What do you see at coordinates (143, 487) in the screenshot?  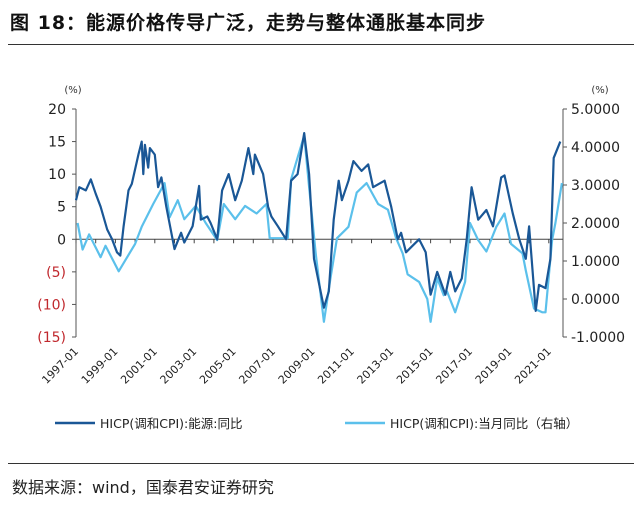 I see `source-note: 数据来源：wind，国泰君安证券研究` at bounding box center [143, 487].